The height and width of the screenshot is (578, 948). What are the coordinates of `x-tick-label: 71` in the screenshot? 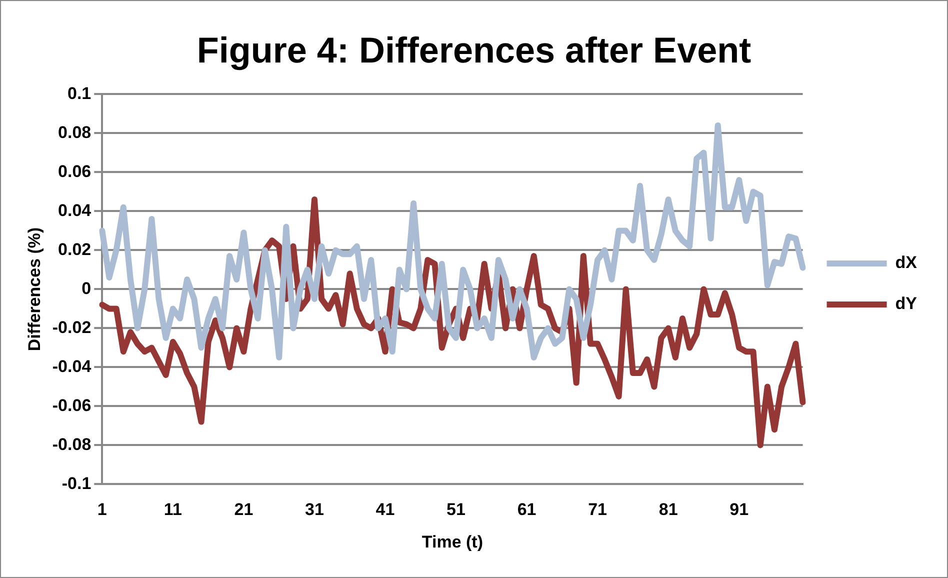 It's located at (598, 510).